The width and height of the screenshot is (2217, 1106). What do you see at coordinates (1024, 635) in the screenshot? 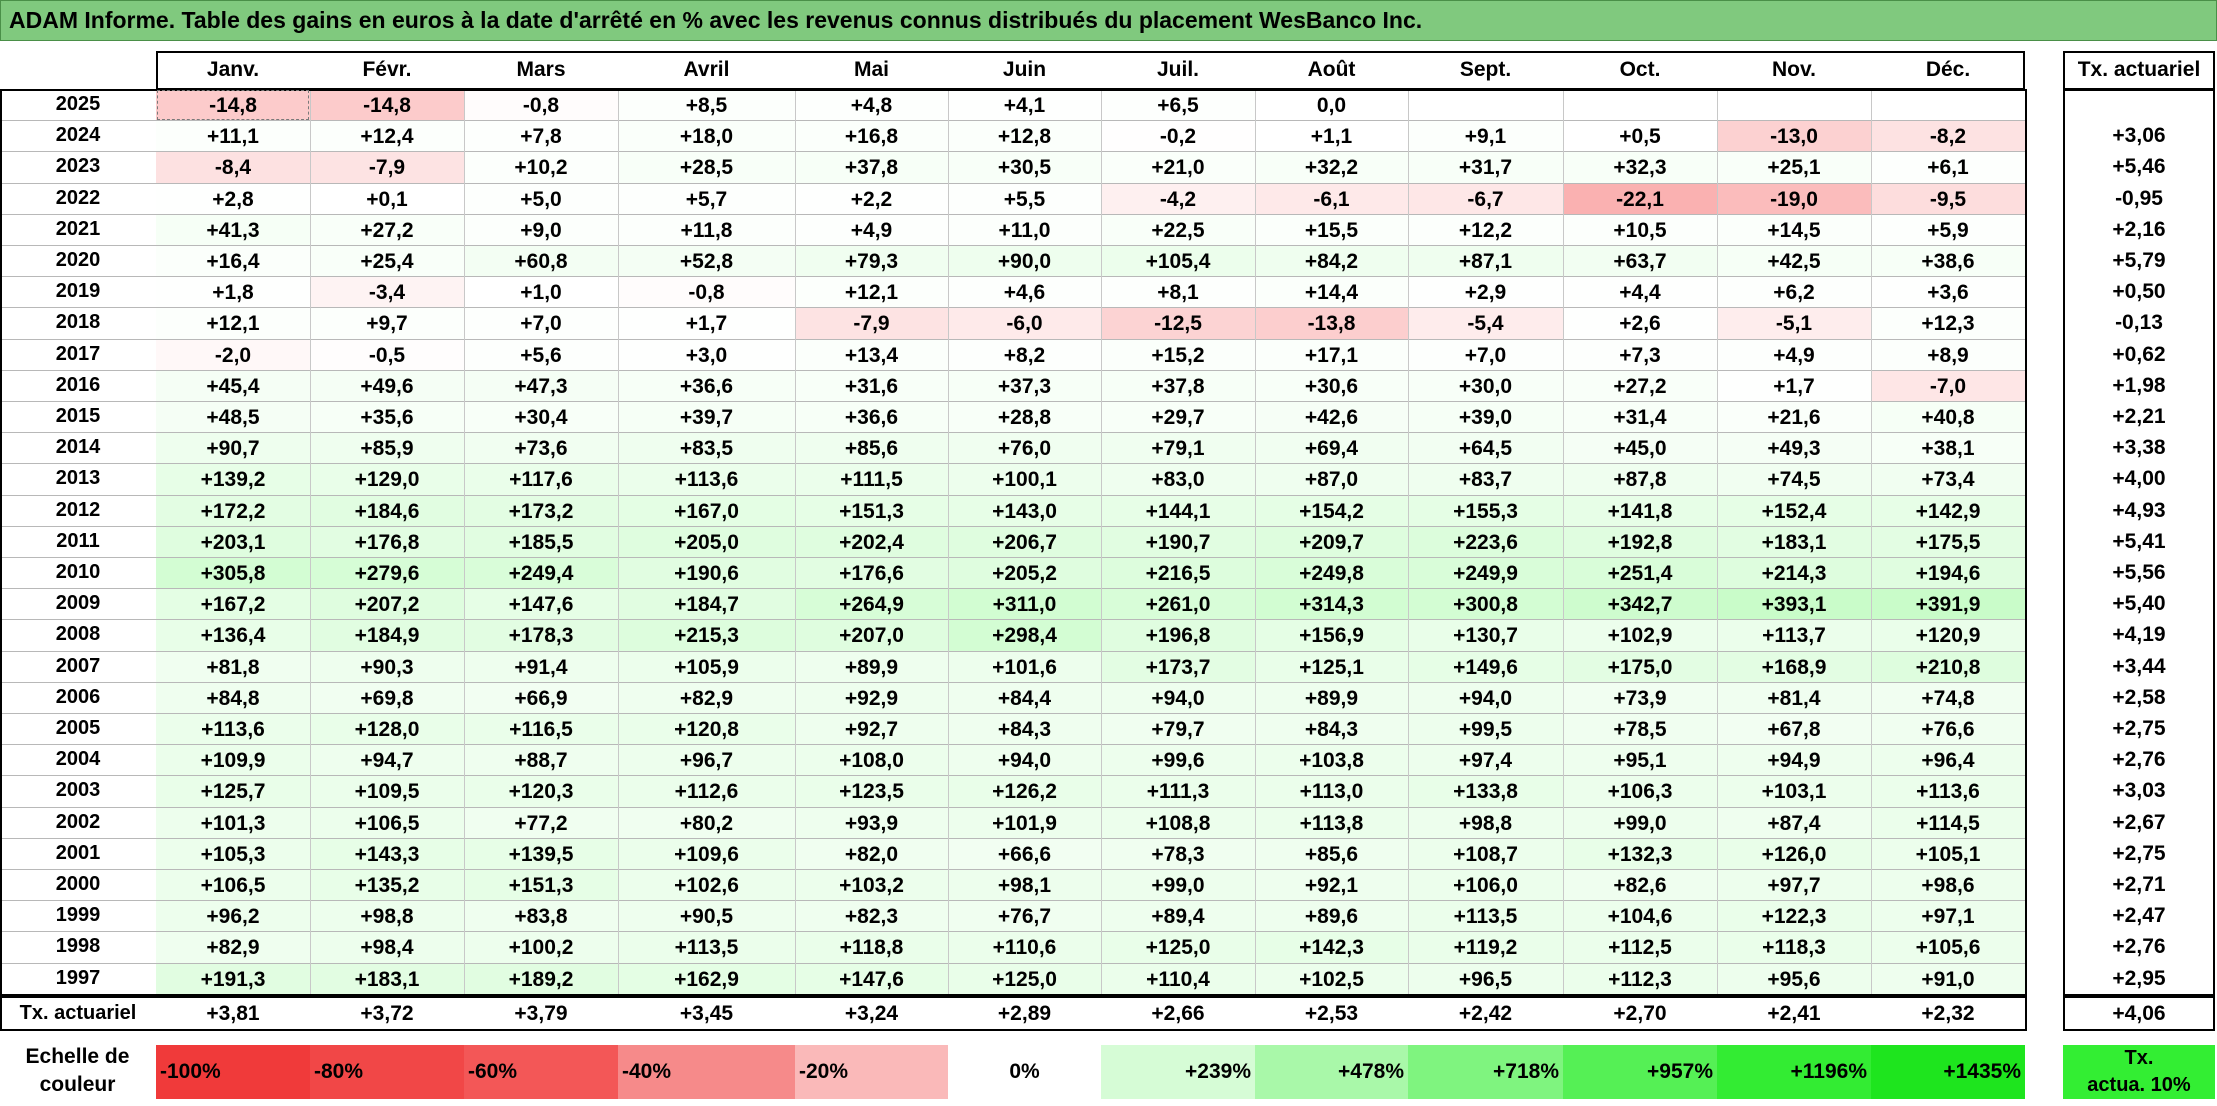
I see `monthly-gain-cell: +298,4` at bounding box center [1024, 635].